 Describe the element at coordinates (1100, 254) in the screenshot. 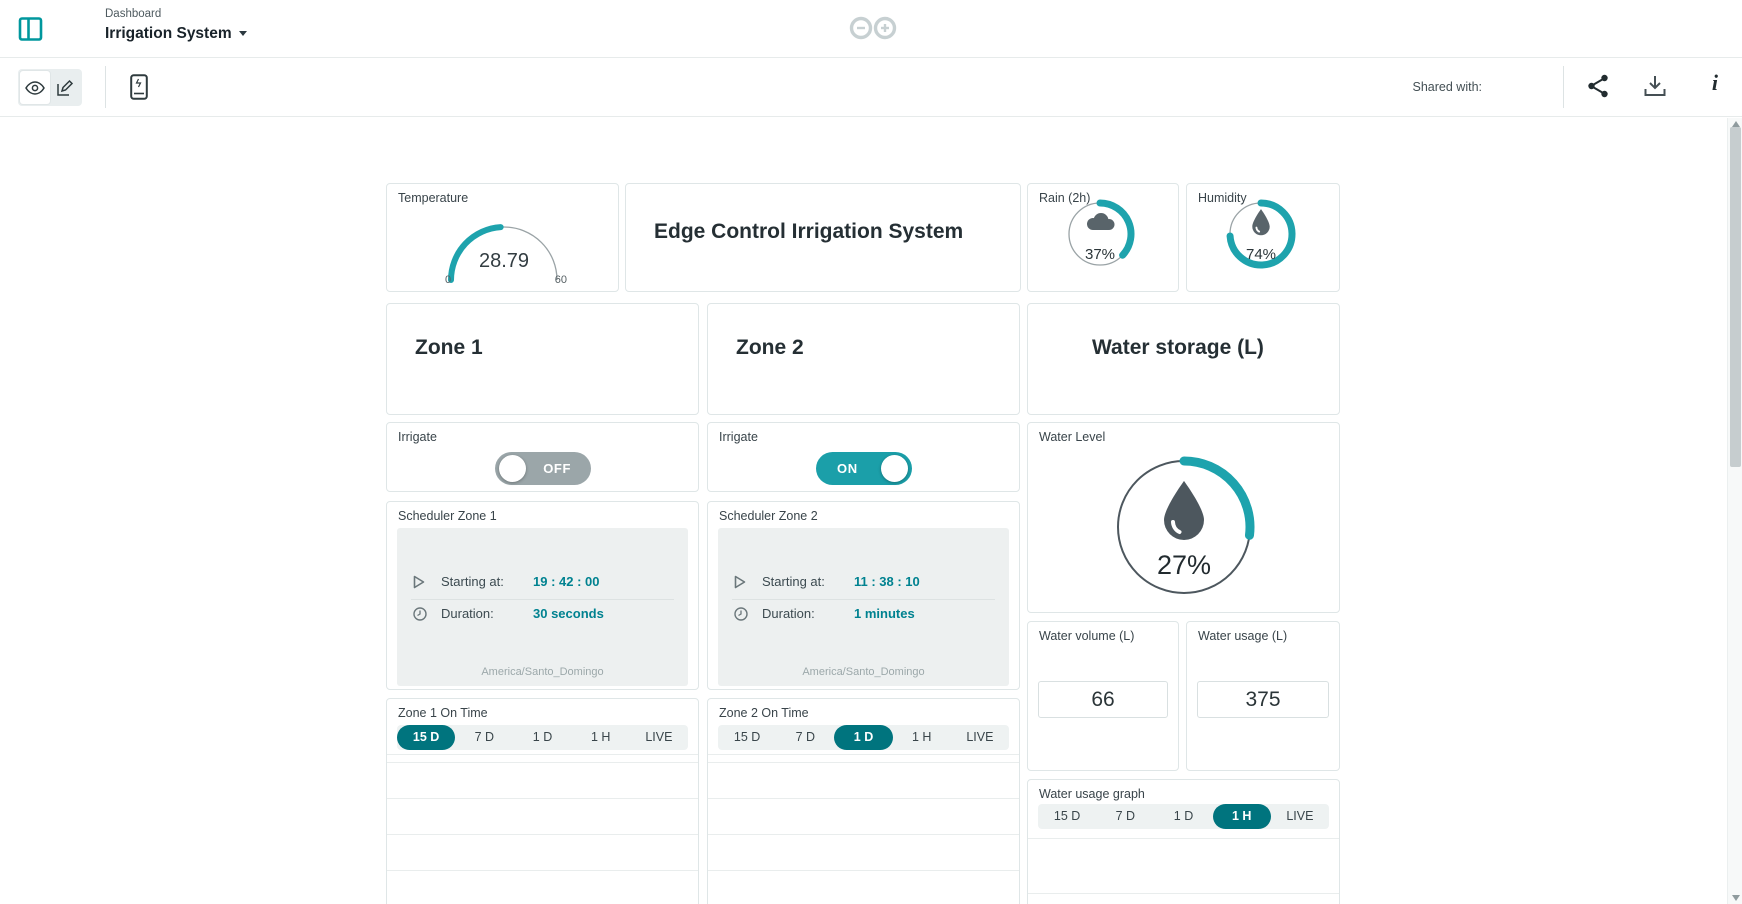

I see `rain-value: 37%` at that location.